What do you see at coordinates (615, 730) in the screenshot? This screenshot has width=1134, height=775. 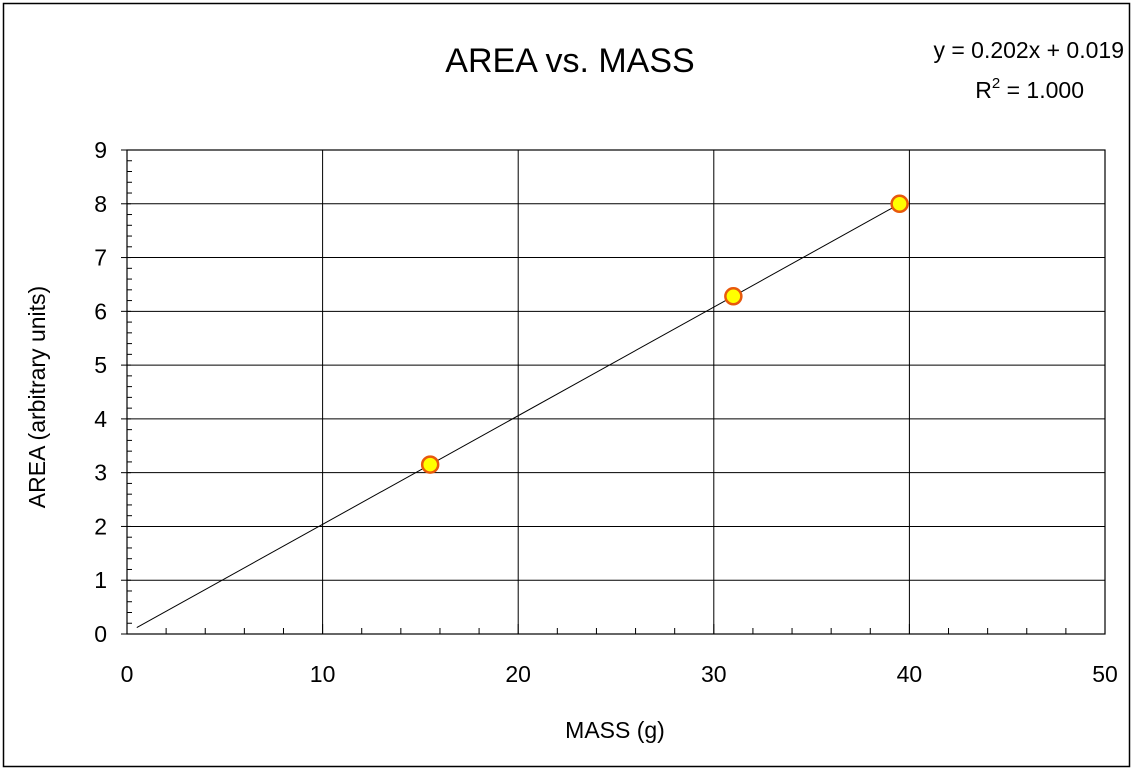 I see `x-axis-label: MASS (g)` at bounding box center [615, 730].